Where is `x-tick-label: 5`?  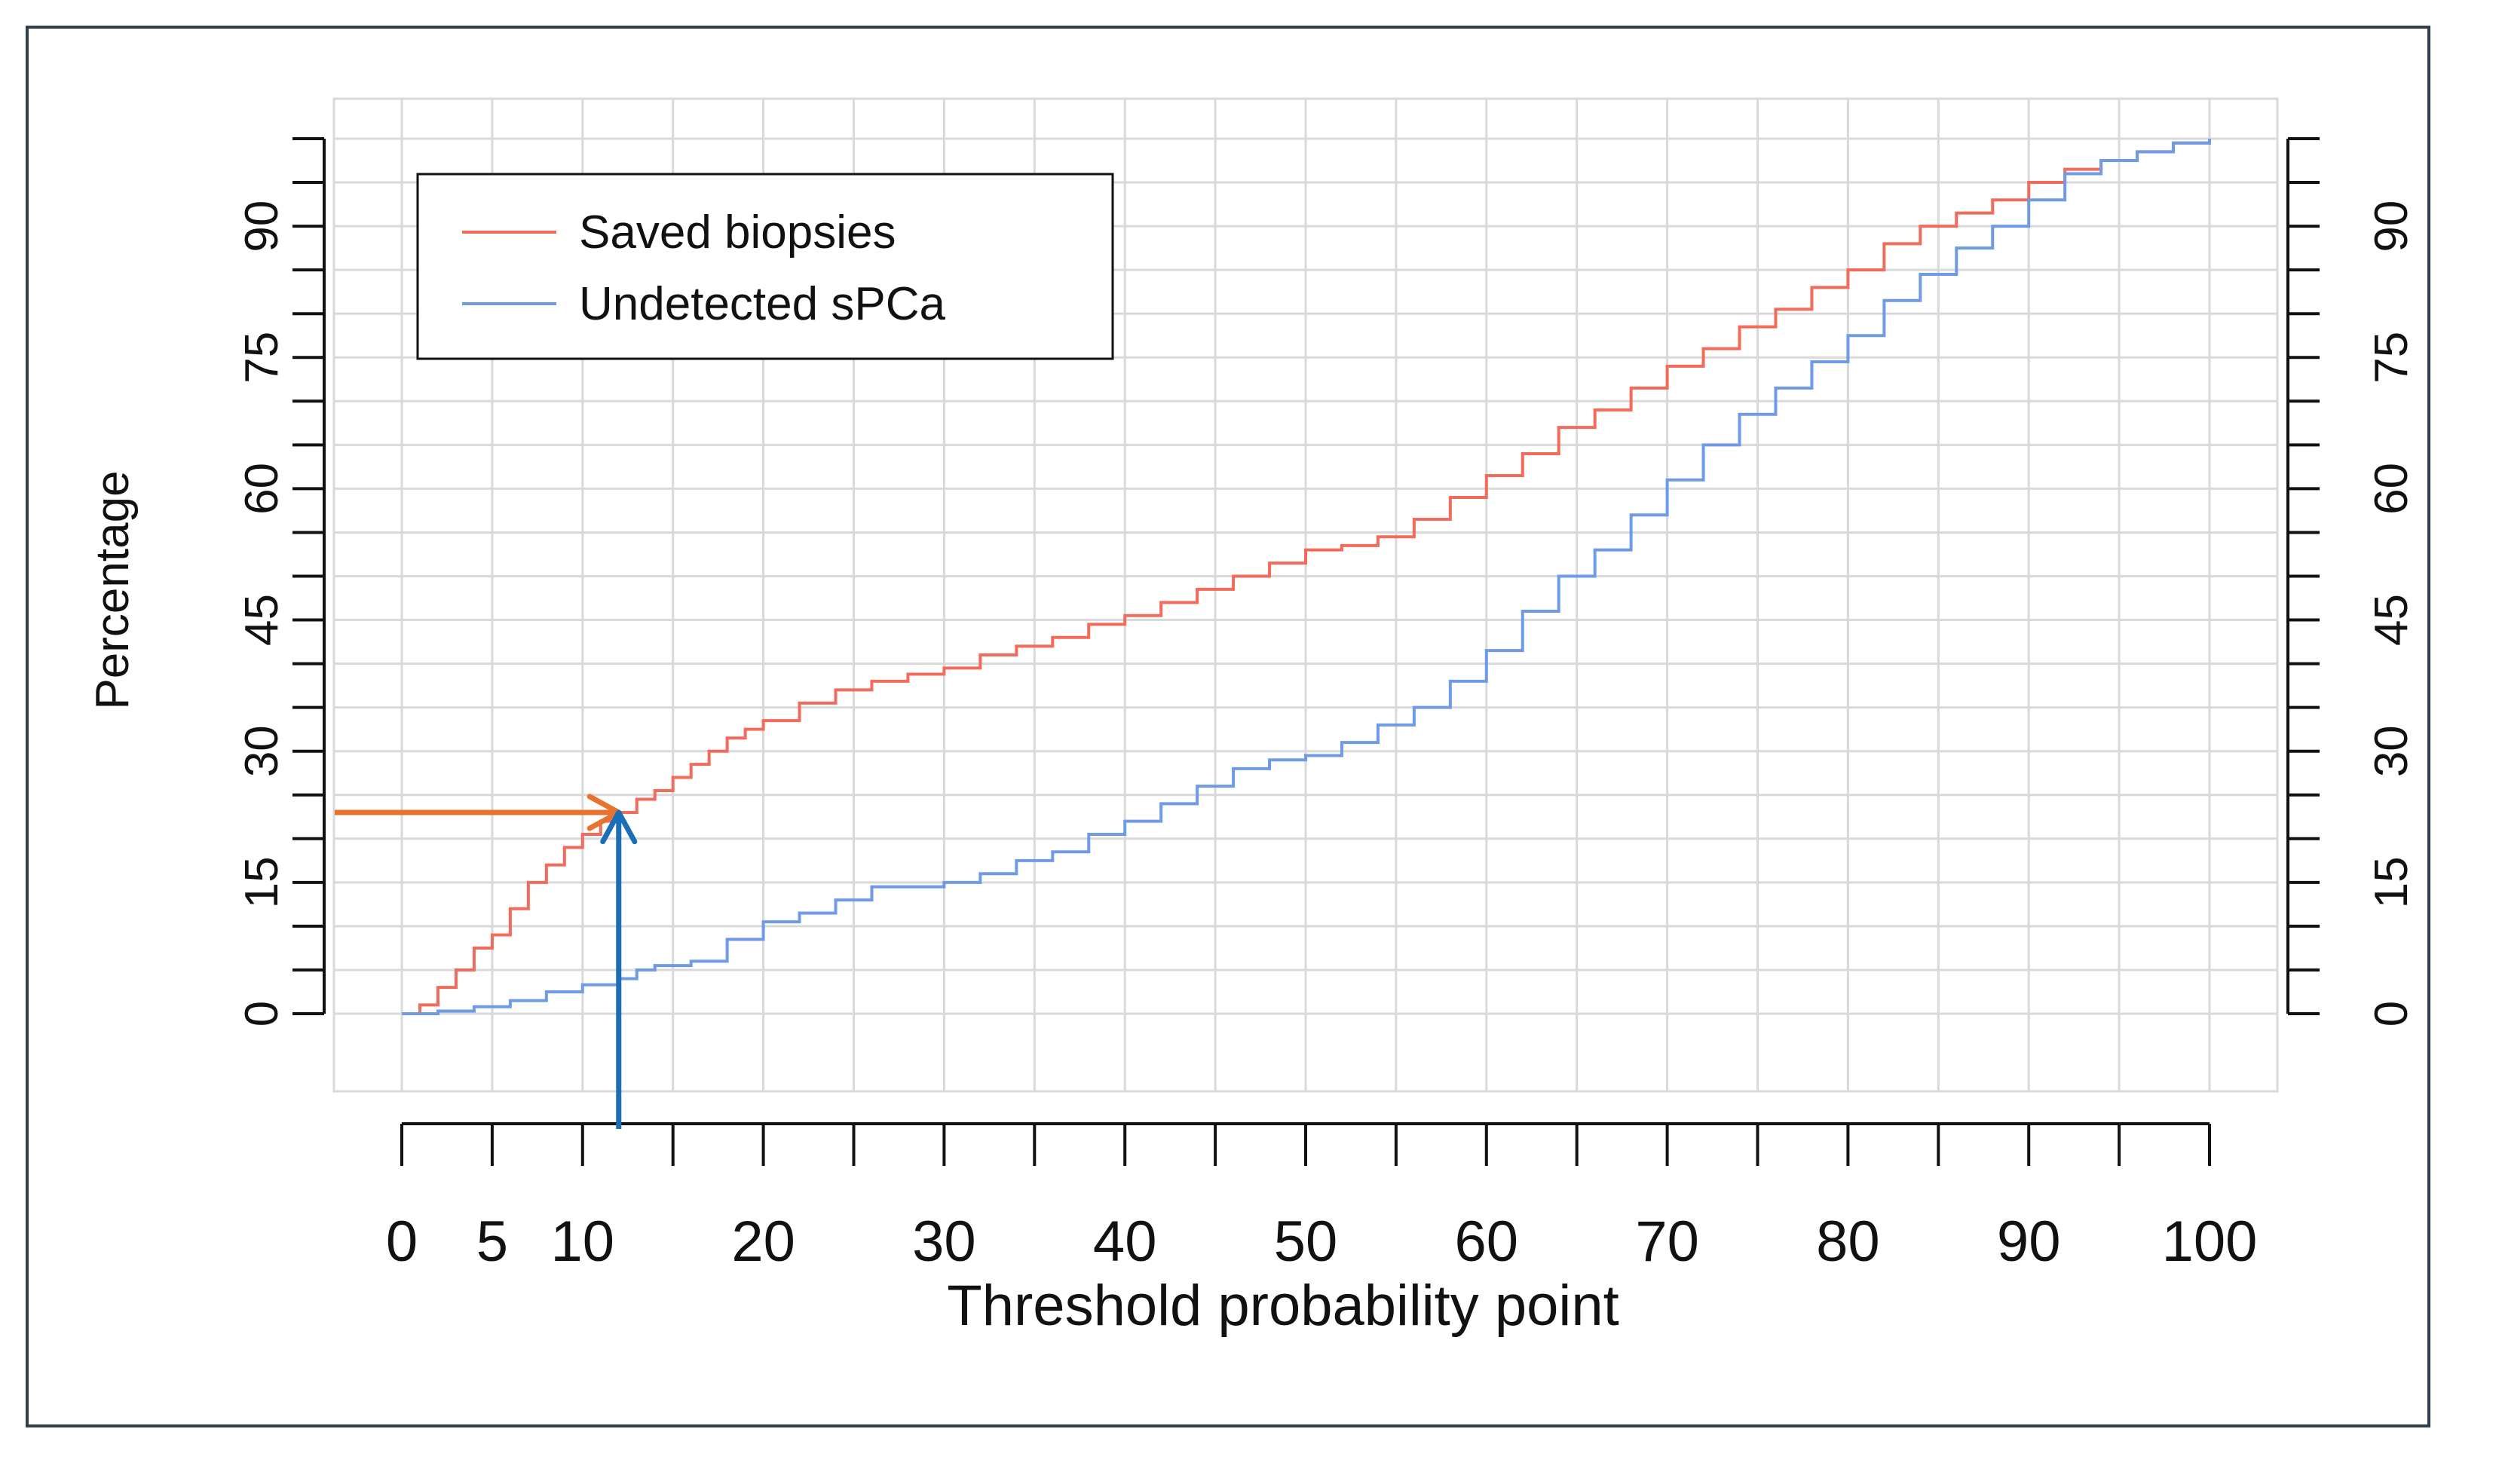
x-tick-label: 5 is located at coordinates (492, 1242).